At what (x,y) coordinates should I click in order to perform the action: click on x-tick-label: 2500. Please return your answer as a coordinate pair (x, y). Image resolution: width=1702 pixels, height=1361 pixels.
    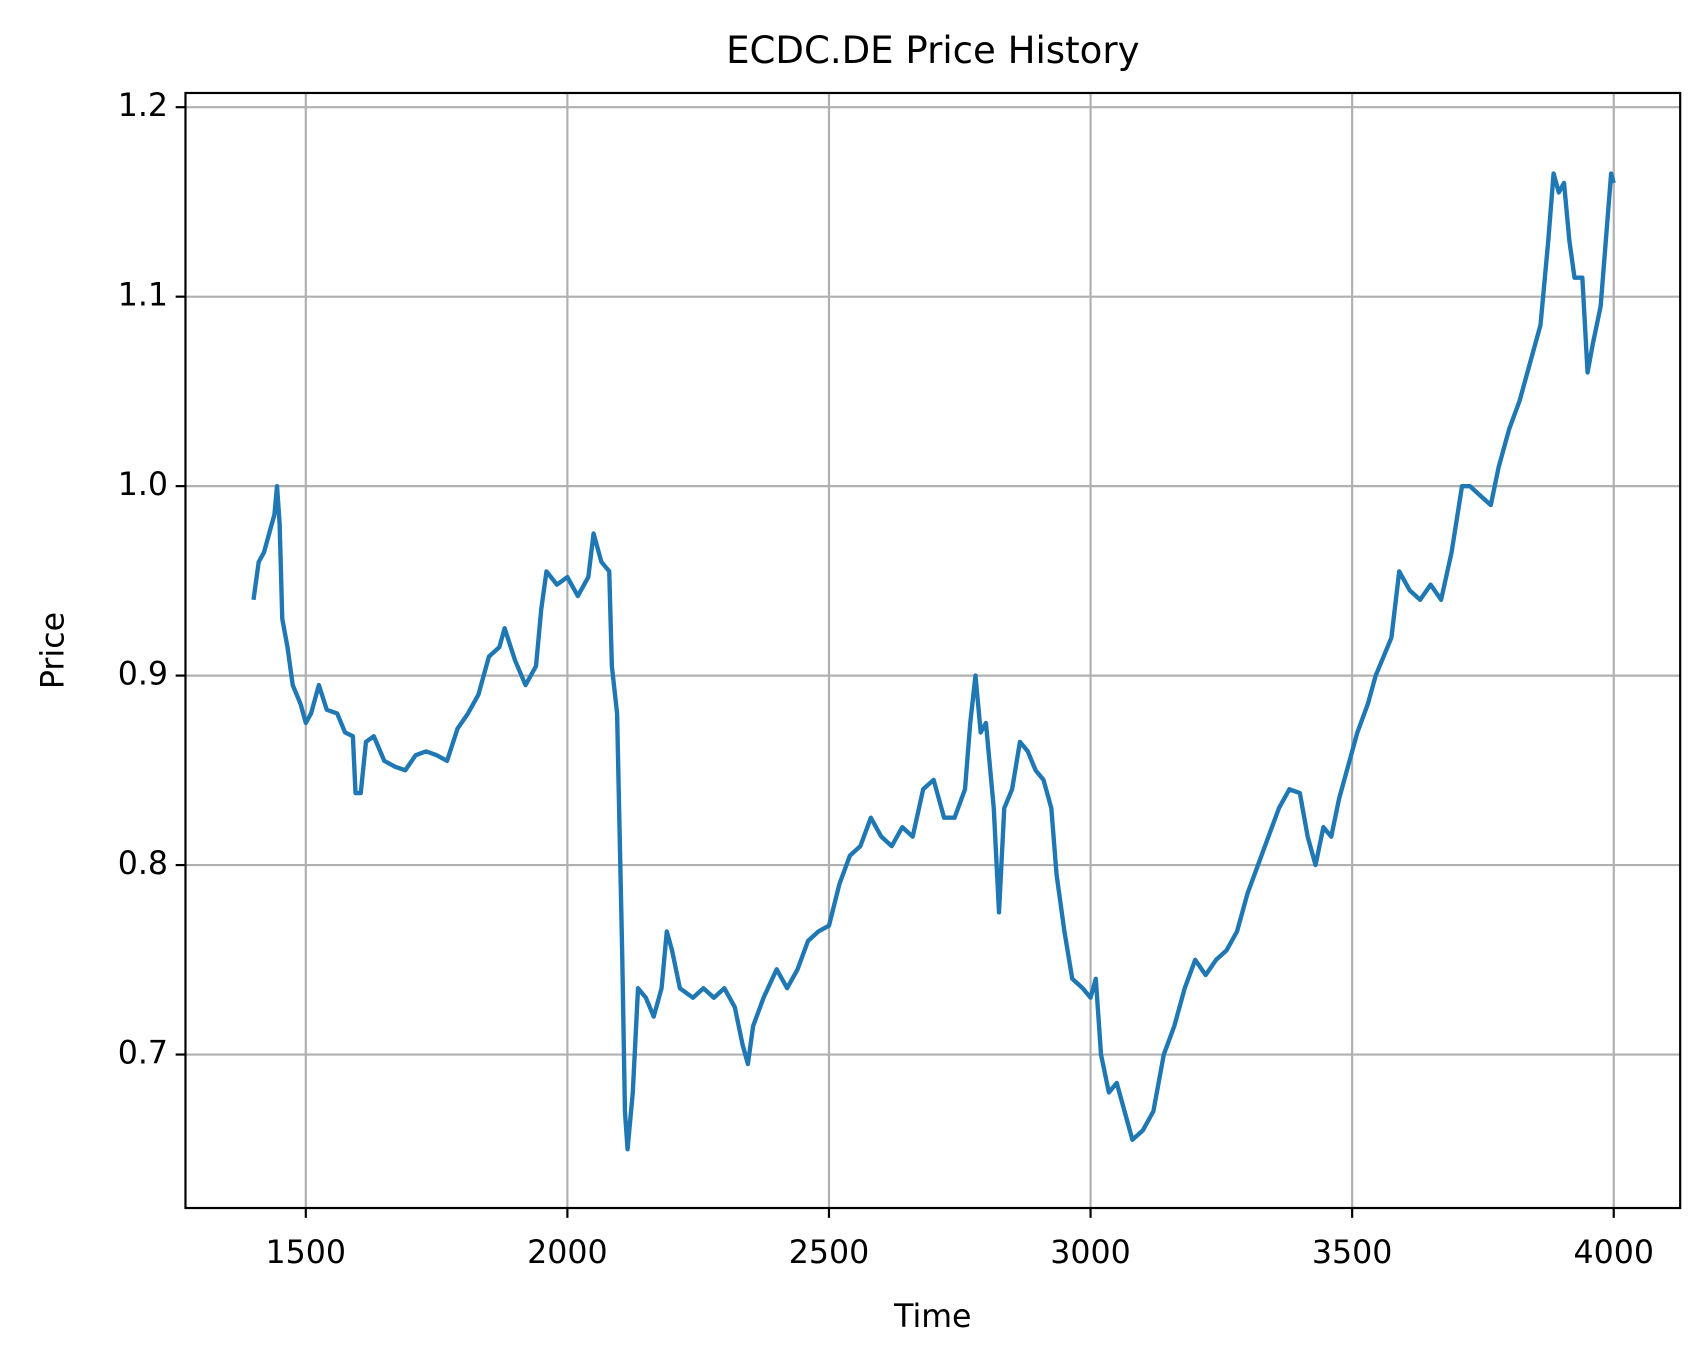
    Looking at the image, I should click on (829, 1253).